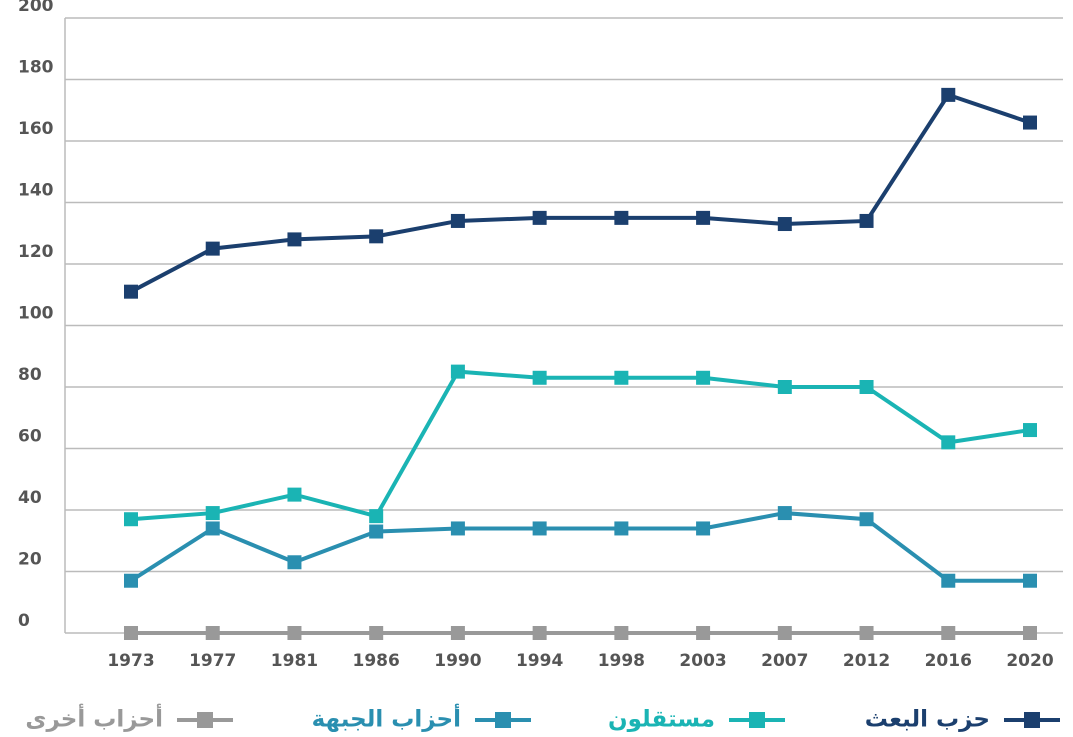 The width and height of the screenshot is (1073, 737). What do you see at coordinates (30, 437) in the screenshot?
I see `y-tick-label: 60` at bounding box center [30, 437].